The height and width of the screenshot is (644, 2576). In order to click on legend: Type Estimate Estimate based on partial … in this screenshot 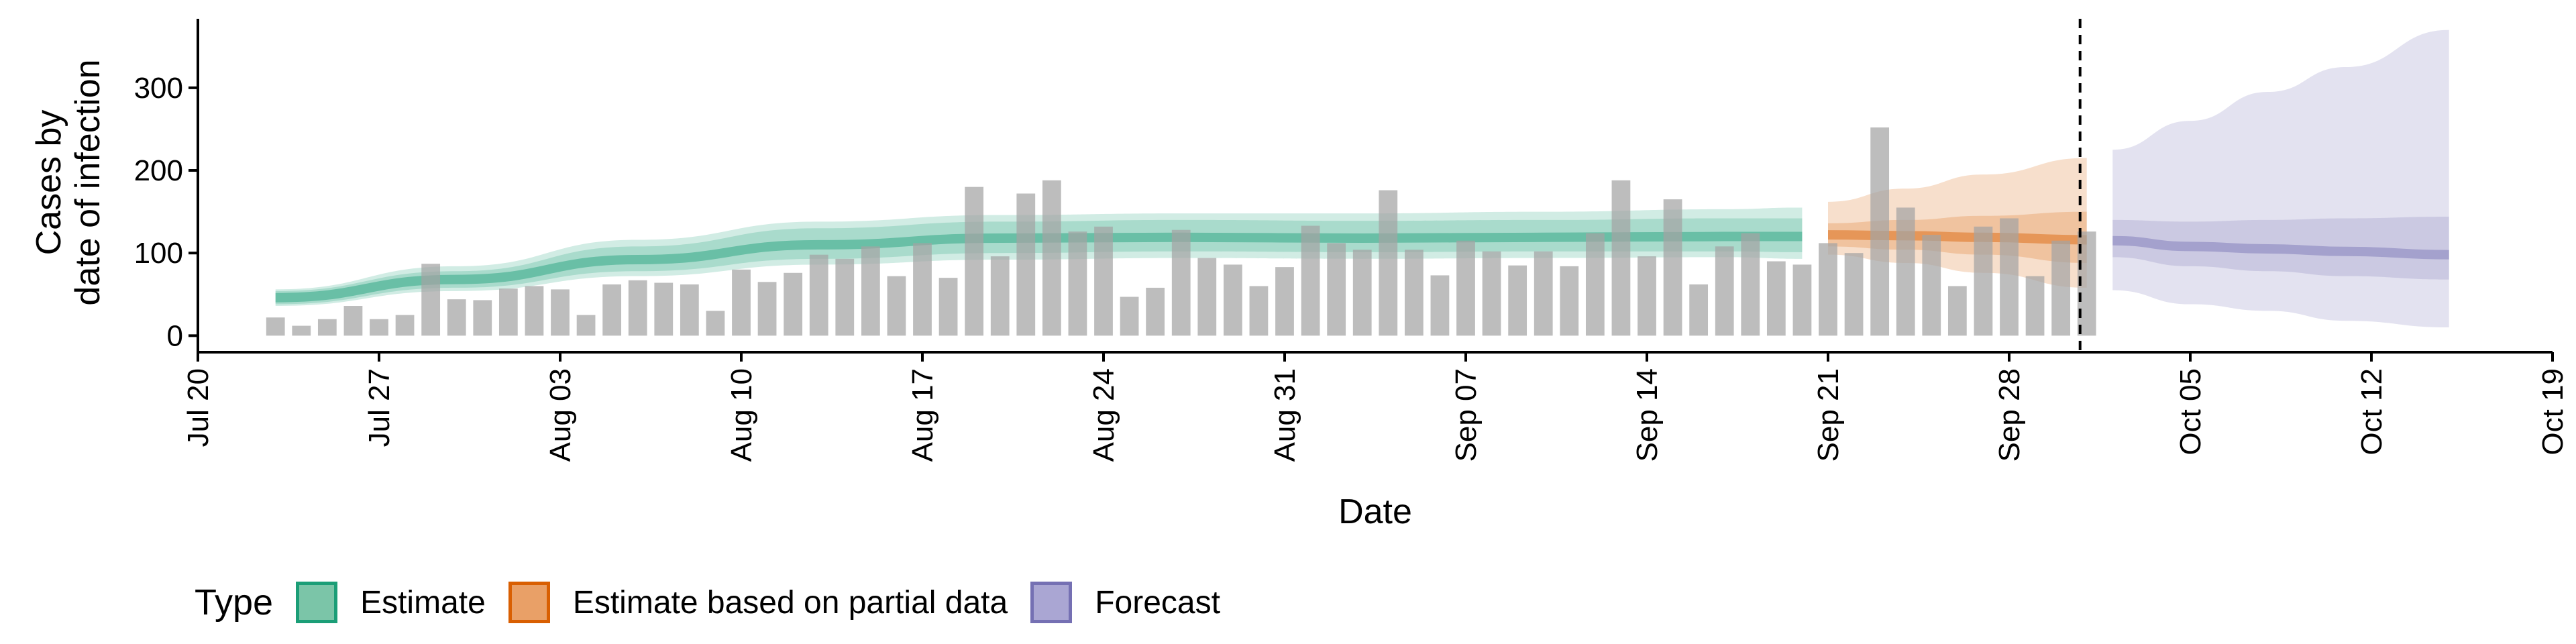, I will do `click(719, 602)`.